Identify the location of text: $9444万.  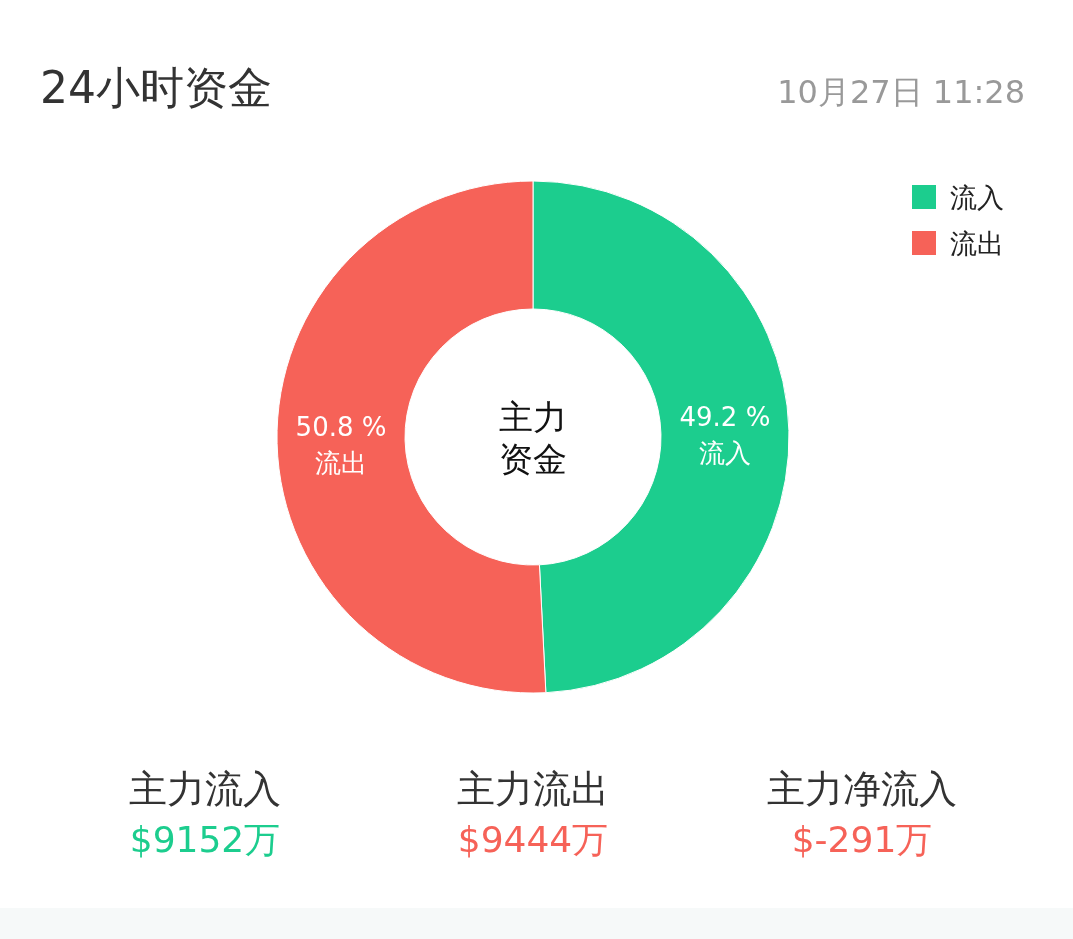
(533, 839).